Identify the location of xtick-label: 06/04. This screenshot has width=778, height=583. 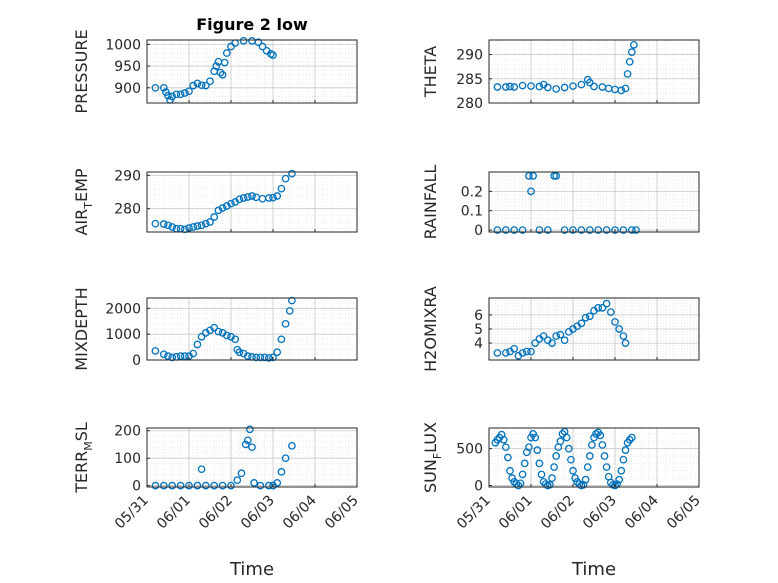
(300, 512).